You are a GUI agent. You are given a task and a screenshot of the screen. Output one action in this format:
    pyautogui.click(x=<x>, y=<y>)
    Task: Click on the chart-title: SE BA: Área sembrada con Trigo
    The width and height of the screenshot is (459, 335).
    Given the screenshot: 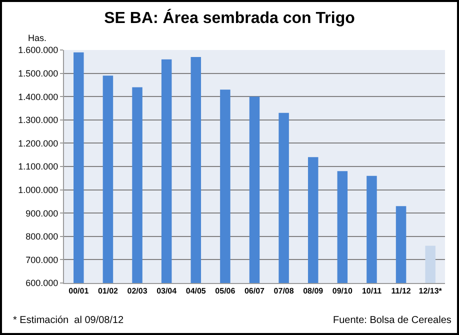 What is the action you would take?
    pyautogui.click(x=230, y=18)
    